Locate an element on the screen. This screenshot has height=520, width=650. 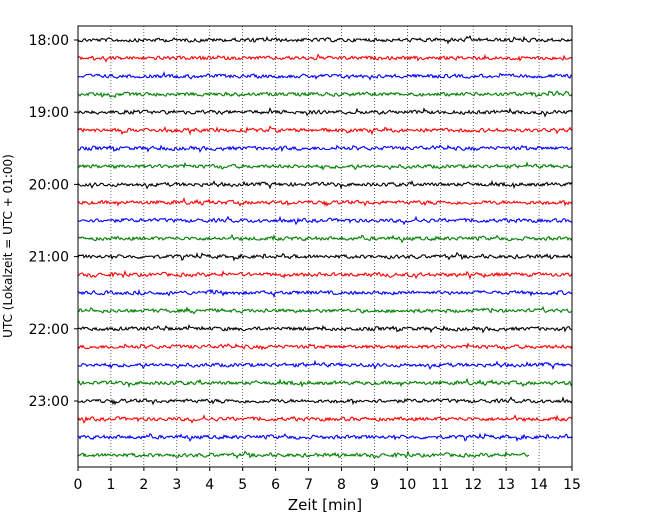
trace-row-1915 is located at coordinates (325, 130).